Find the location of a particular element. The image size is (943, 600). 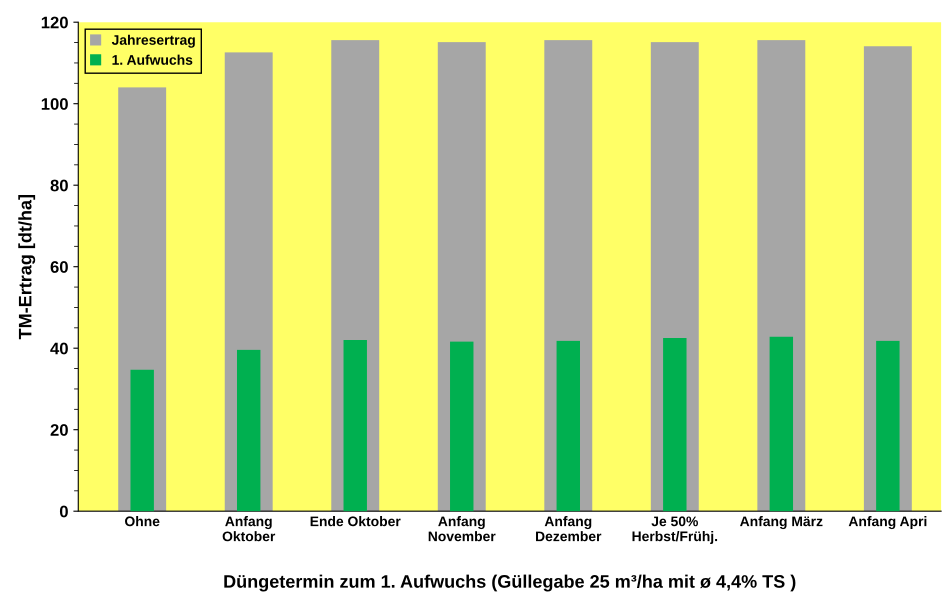

legend-label: 1. Aufwuchs is located at coordinates (152, 59).